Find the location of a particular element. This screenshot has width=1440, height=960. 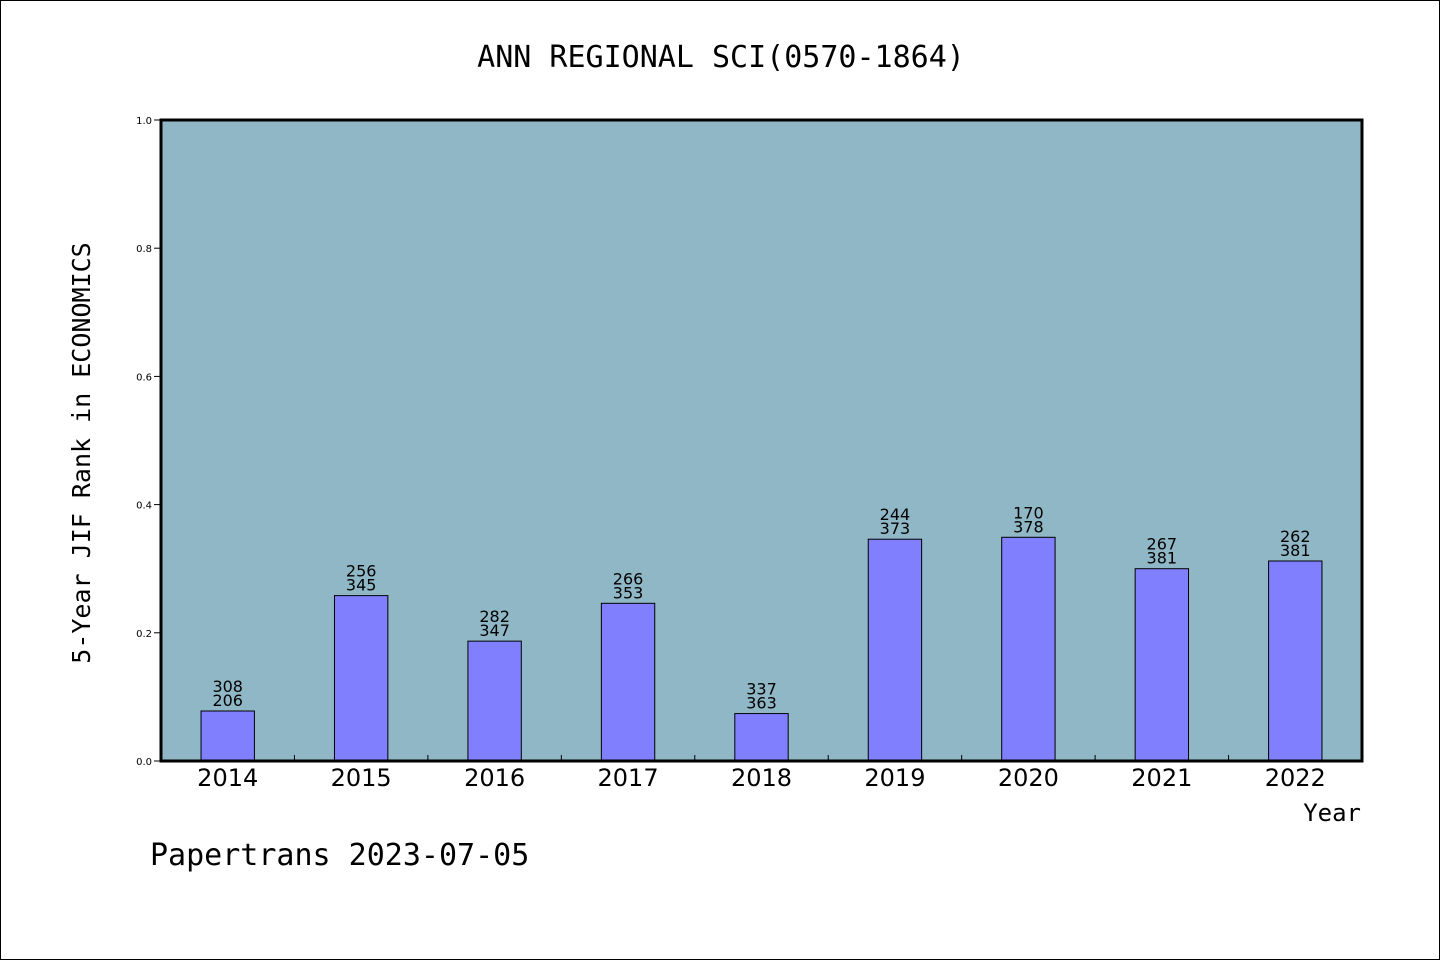

x-tick-label: 2020 is located at coordinates (1028, 778).